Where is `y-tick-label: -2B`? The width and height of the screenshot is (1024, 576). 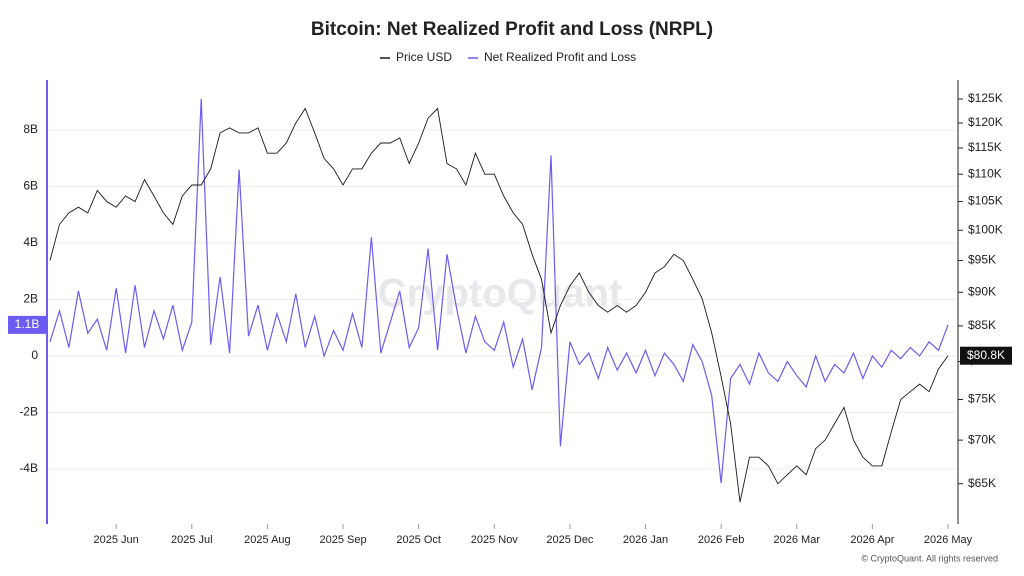 y-tick-label: -2B is located at coordinates (28, 412).